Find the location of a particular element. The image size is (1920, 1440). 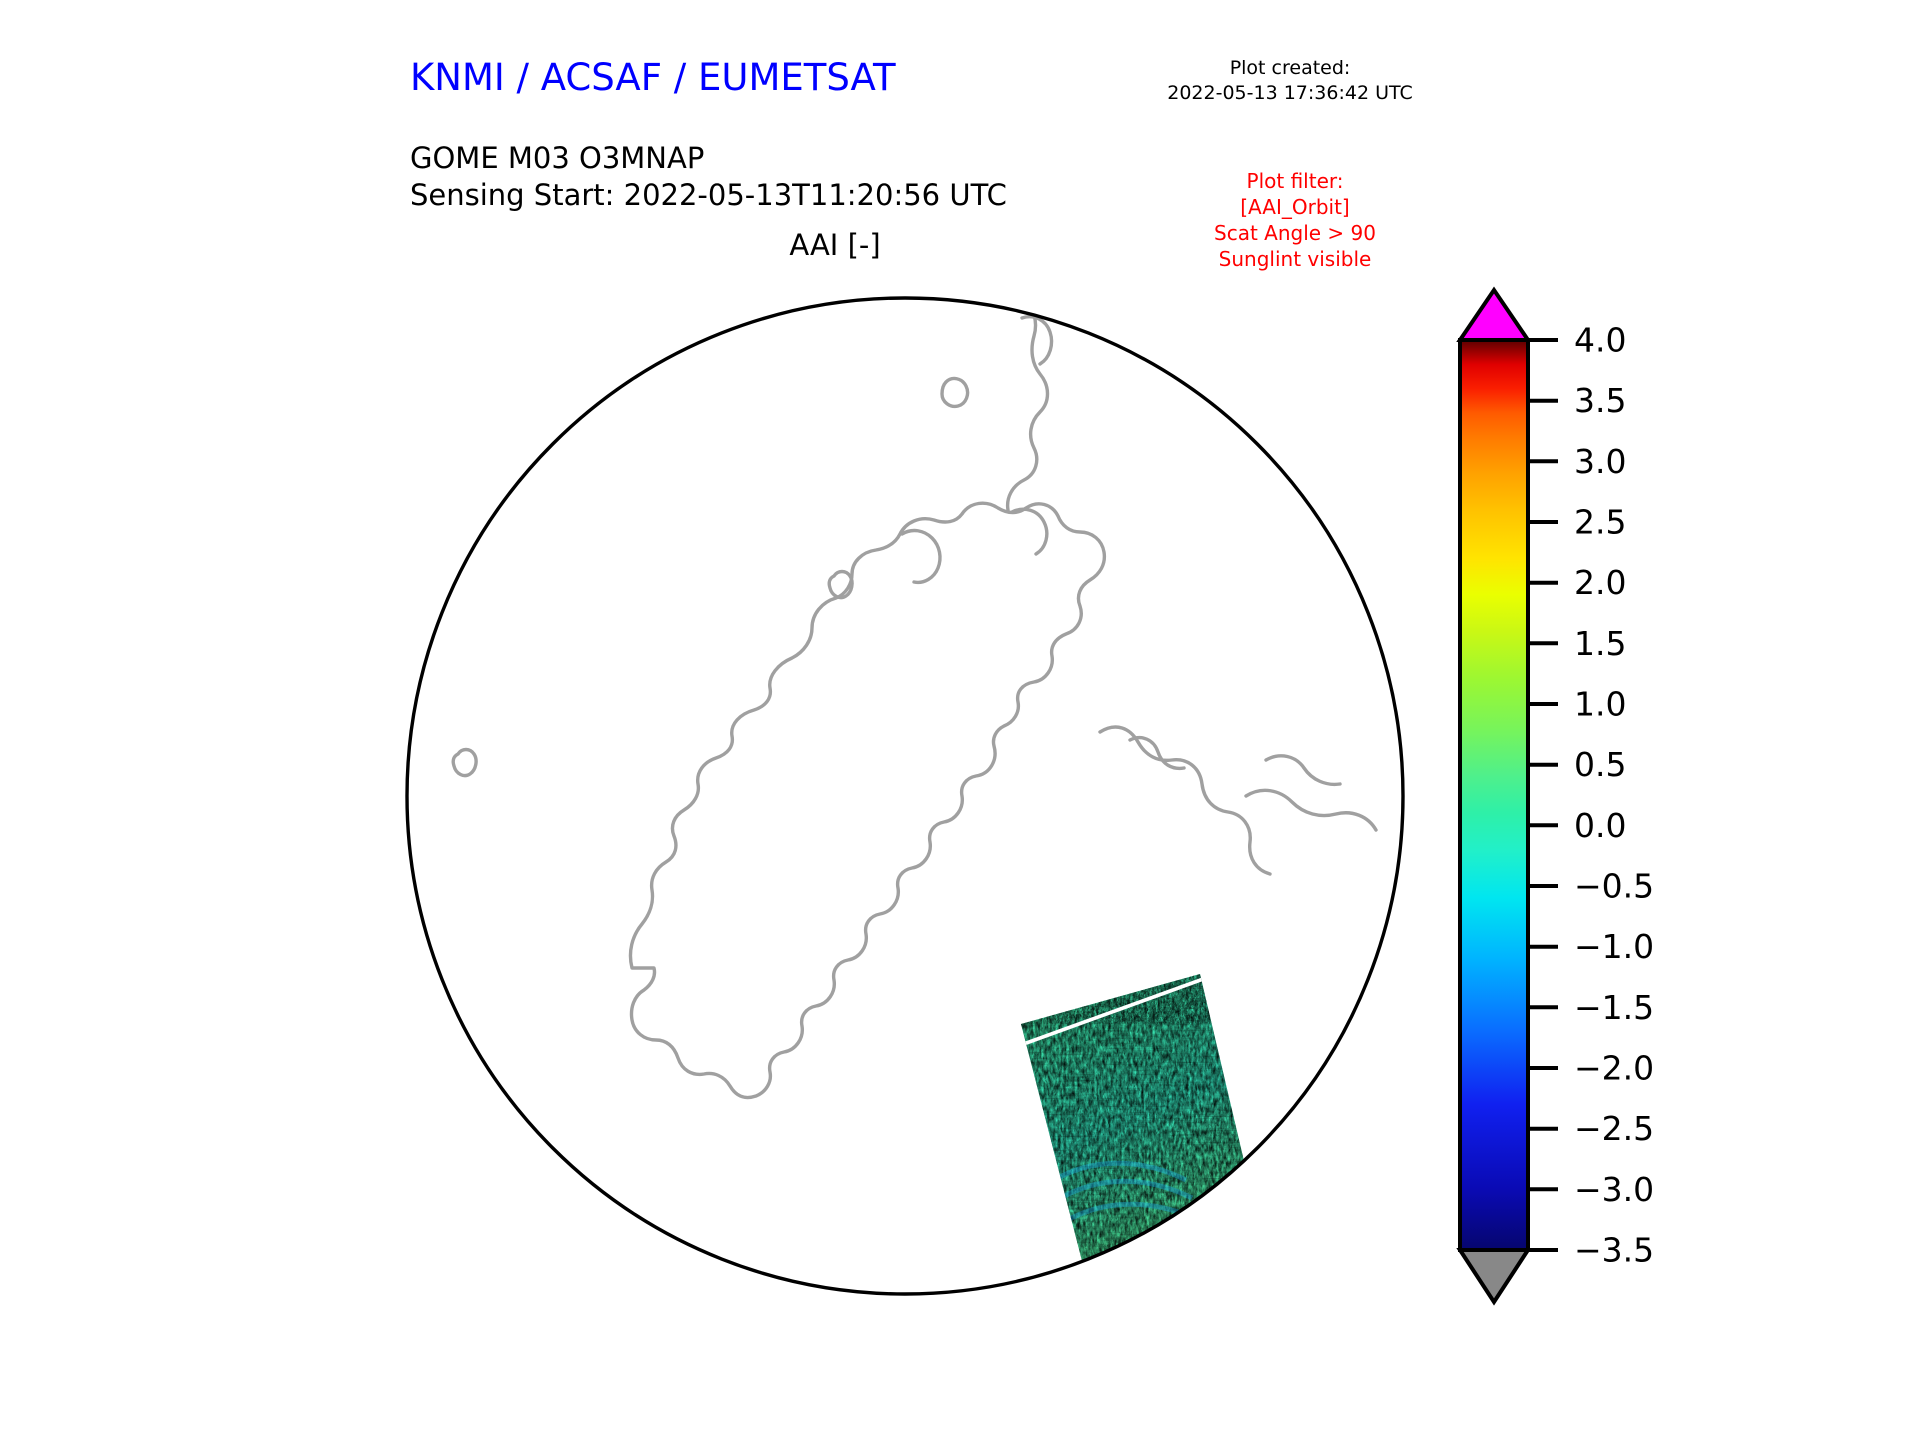

colorbar-tick-label: 1.5 is located at coordinates (1600, 643).